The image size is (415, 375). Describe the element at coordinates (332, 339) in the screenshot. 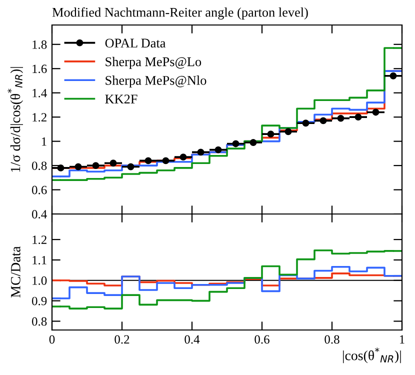

I see `x-tick-label: 0.8` at that location.